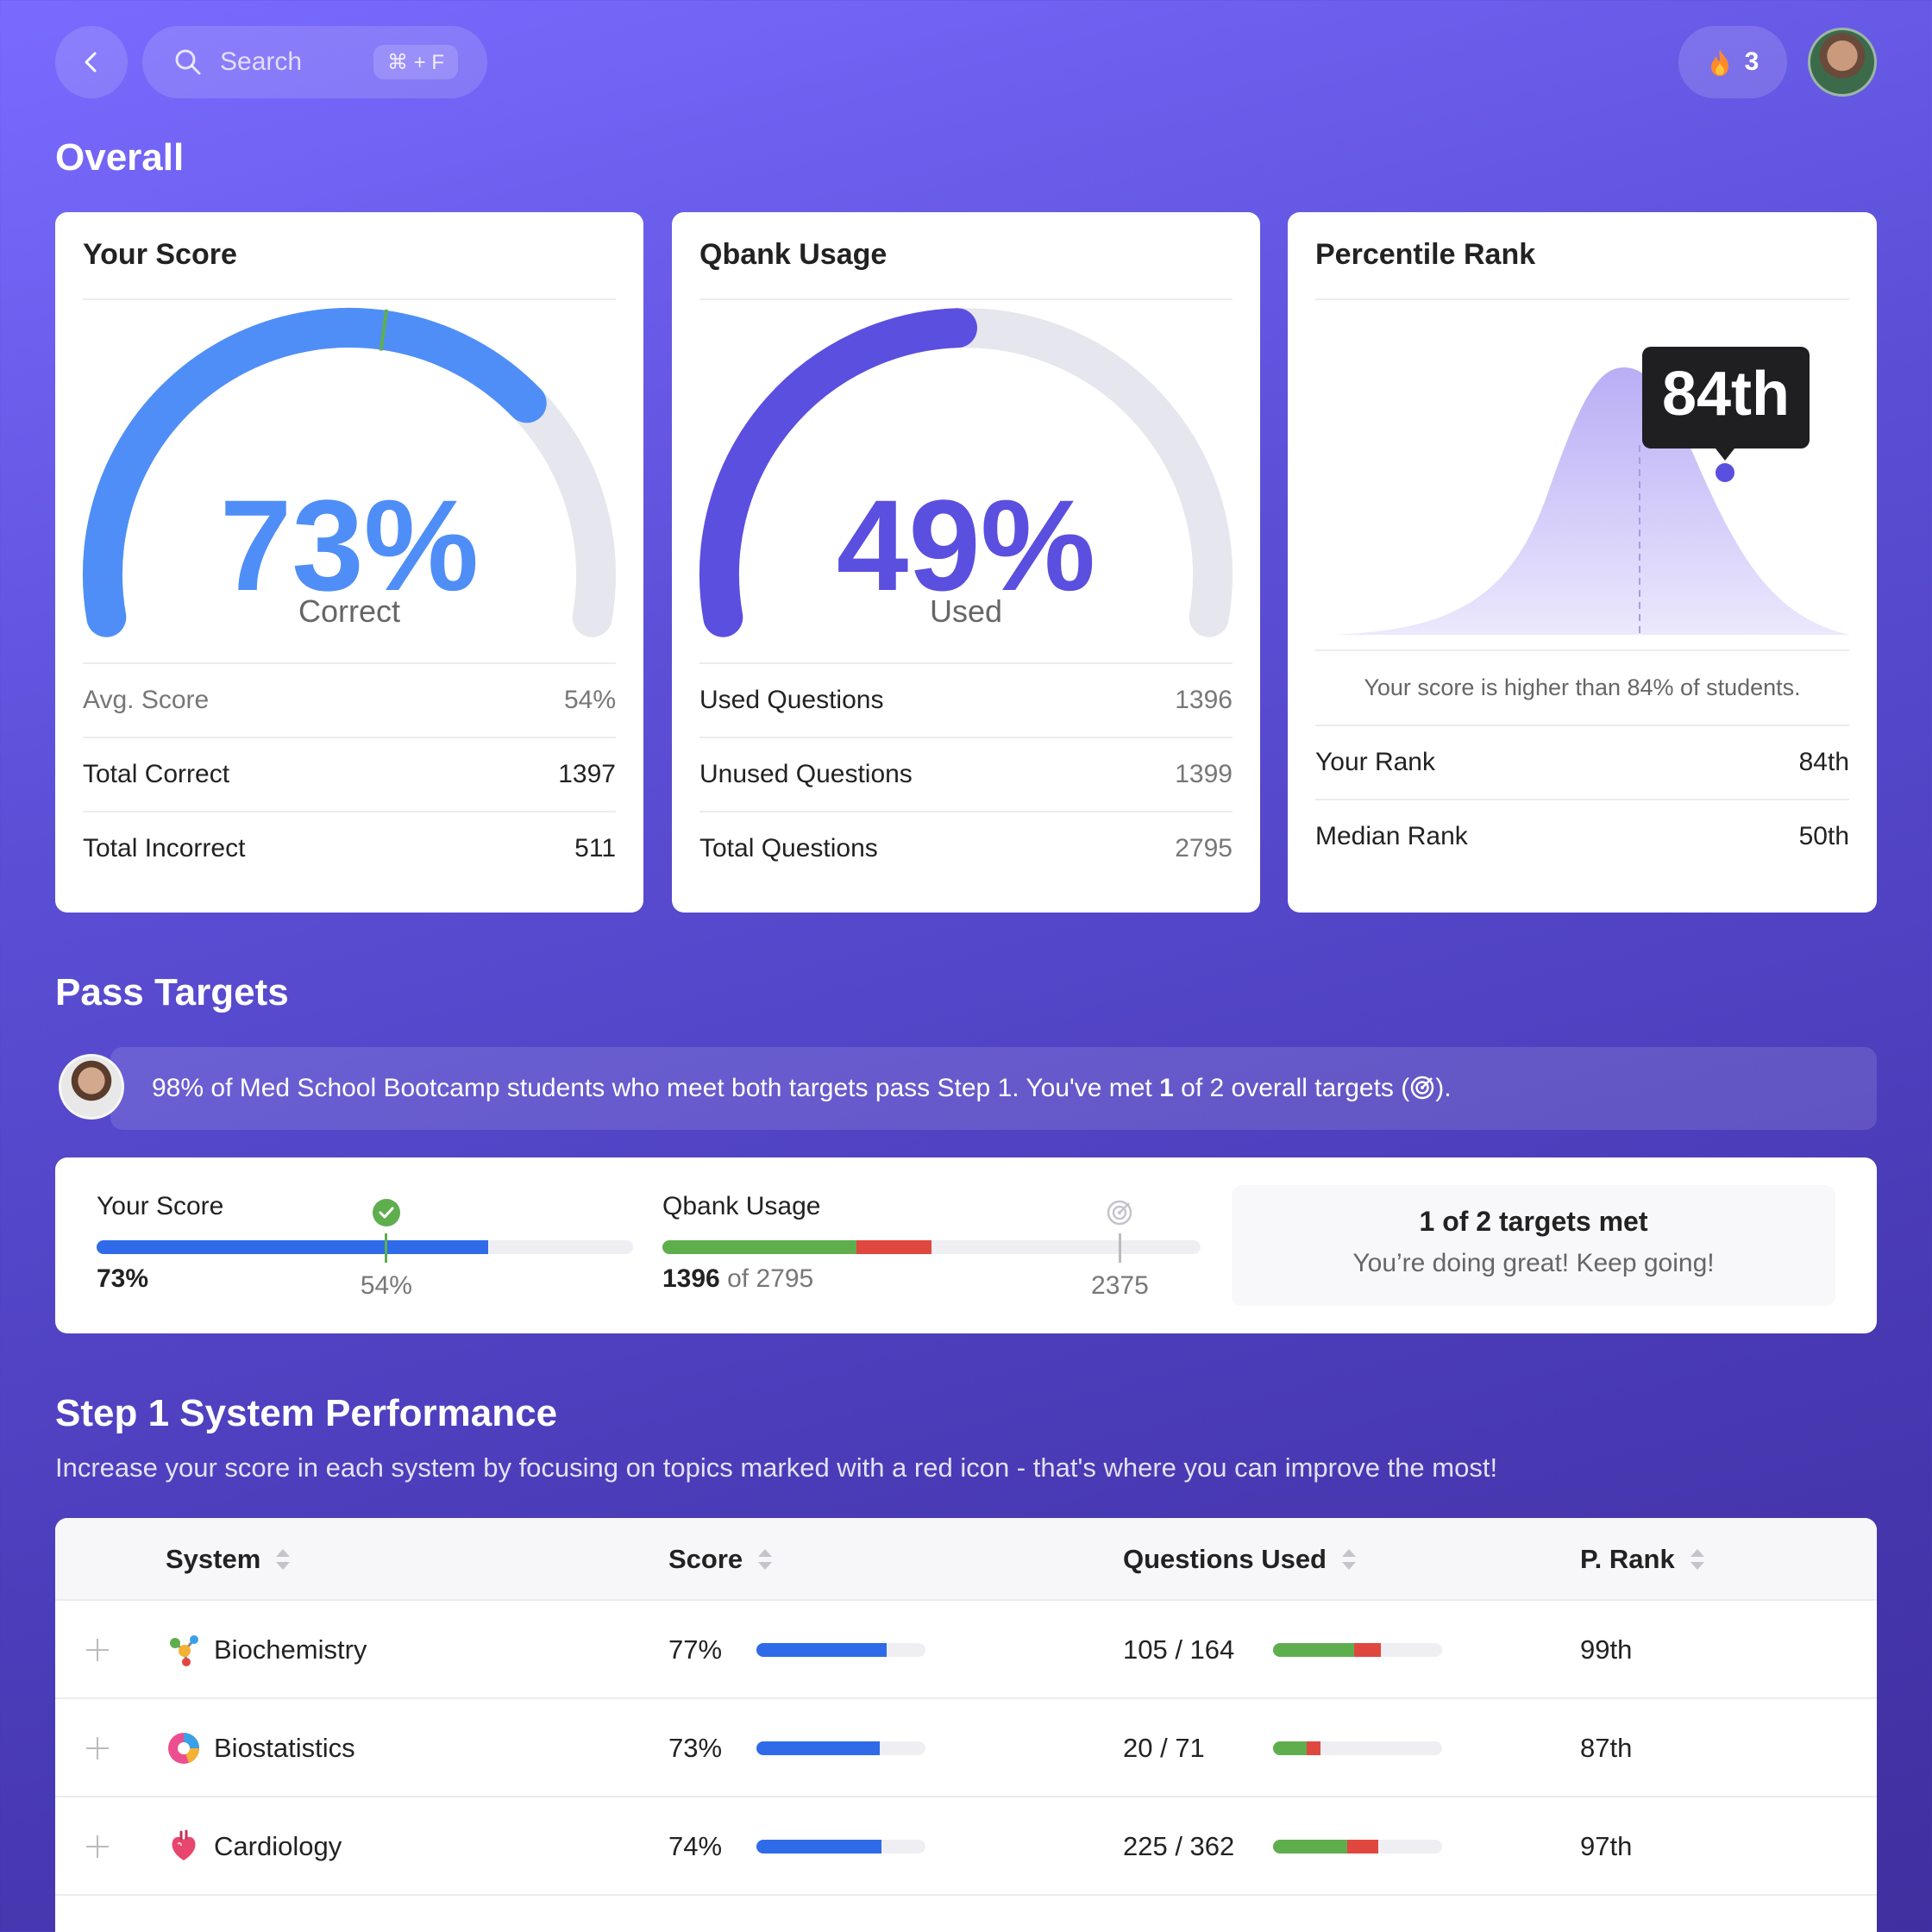 The height and width of the screenshot is (1932, 1932). I want to click on stat-row-total-incorrect: Total Incorrect 511, so click(349, 848).